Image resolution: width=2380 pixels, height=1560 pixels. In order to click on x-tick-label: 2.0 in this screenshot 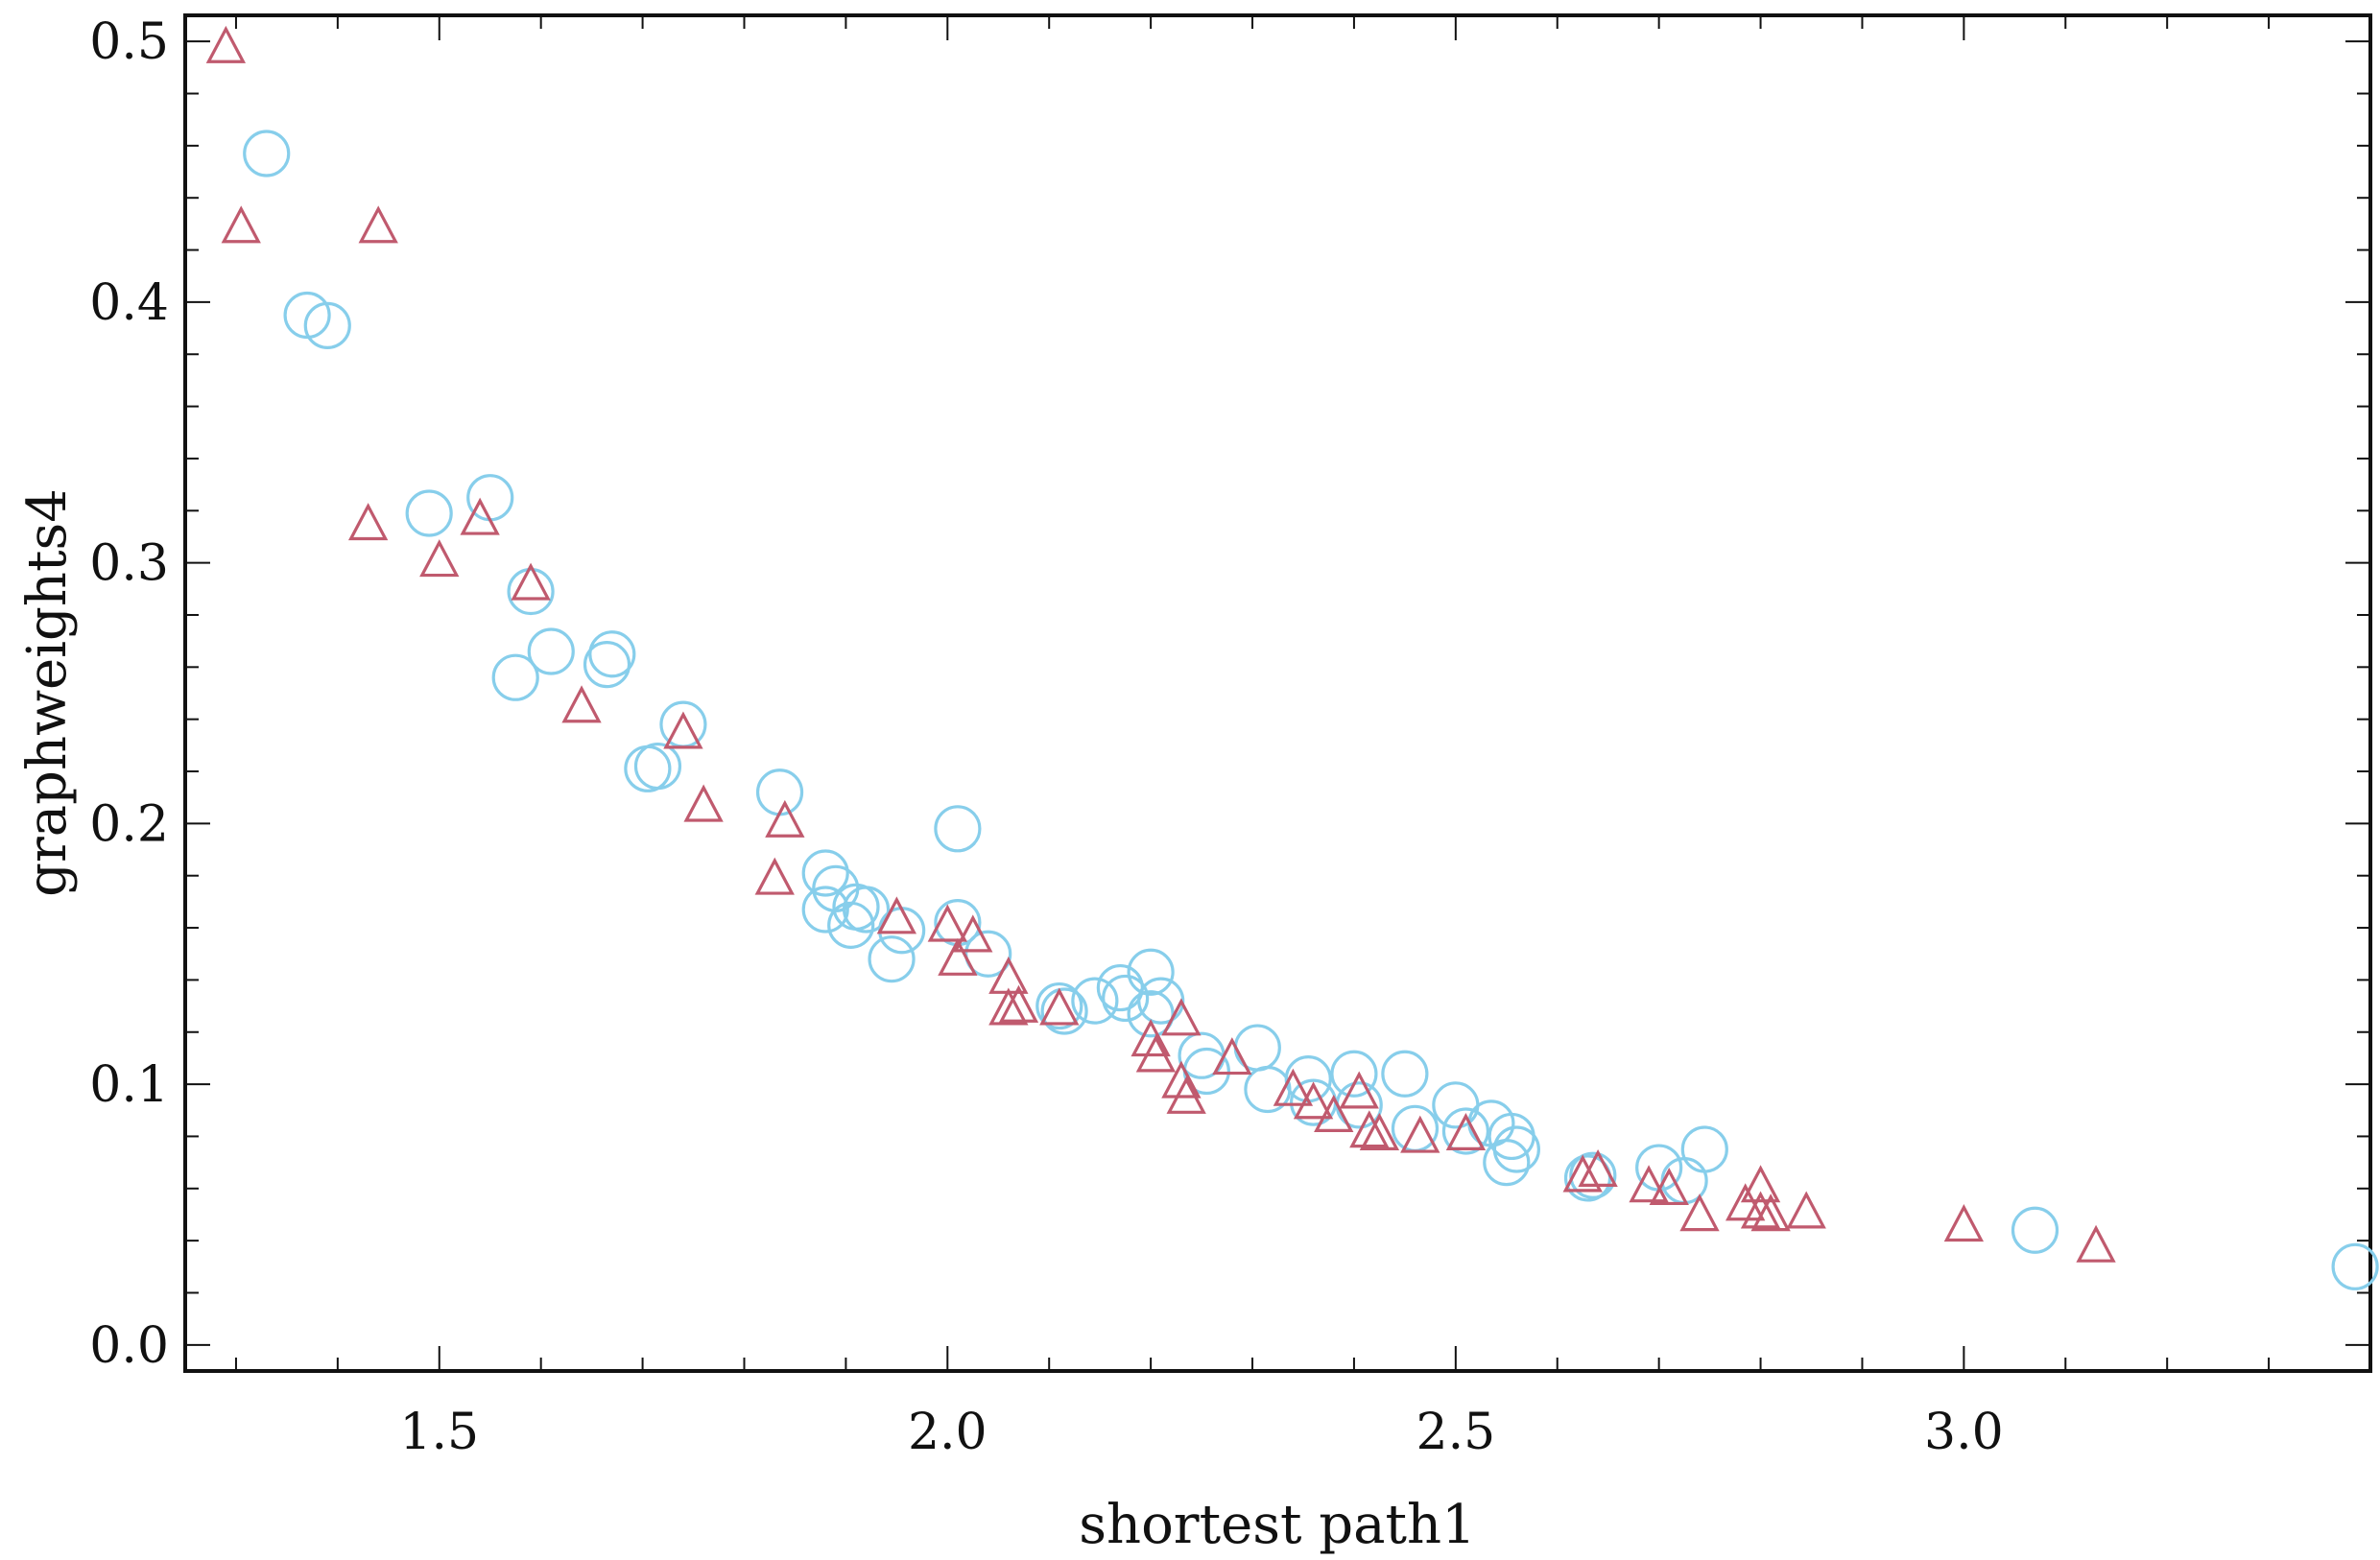, I will do `click(948, 1432)`.